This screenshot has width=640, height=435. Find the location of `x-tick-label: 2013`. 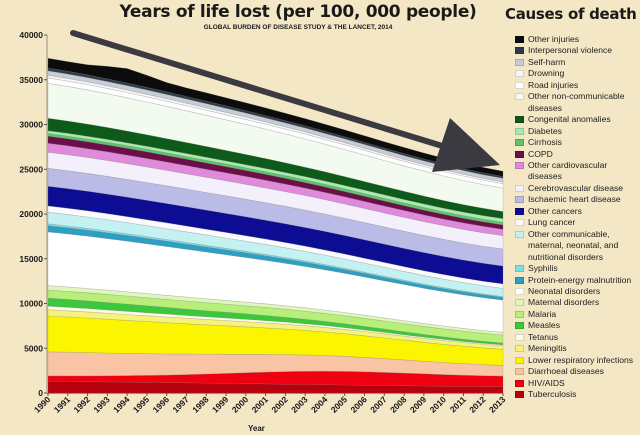

x-tick-label: 2013 is located at coordinates (497, 404).